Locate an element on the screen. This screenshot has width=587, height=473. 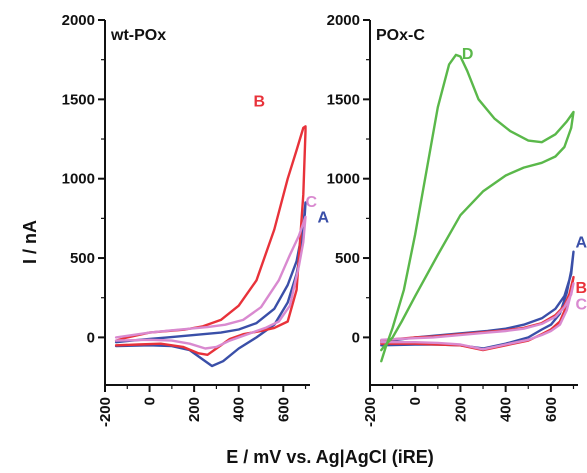
panel-title: POx-C is located at coordinates (400, 35).